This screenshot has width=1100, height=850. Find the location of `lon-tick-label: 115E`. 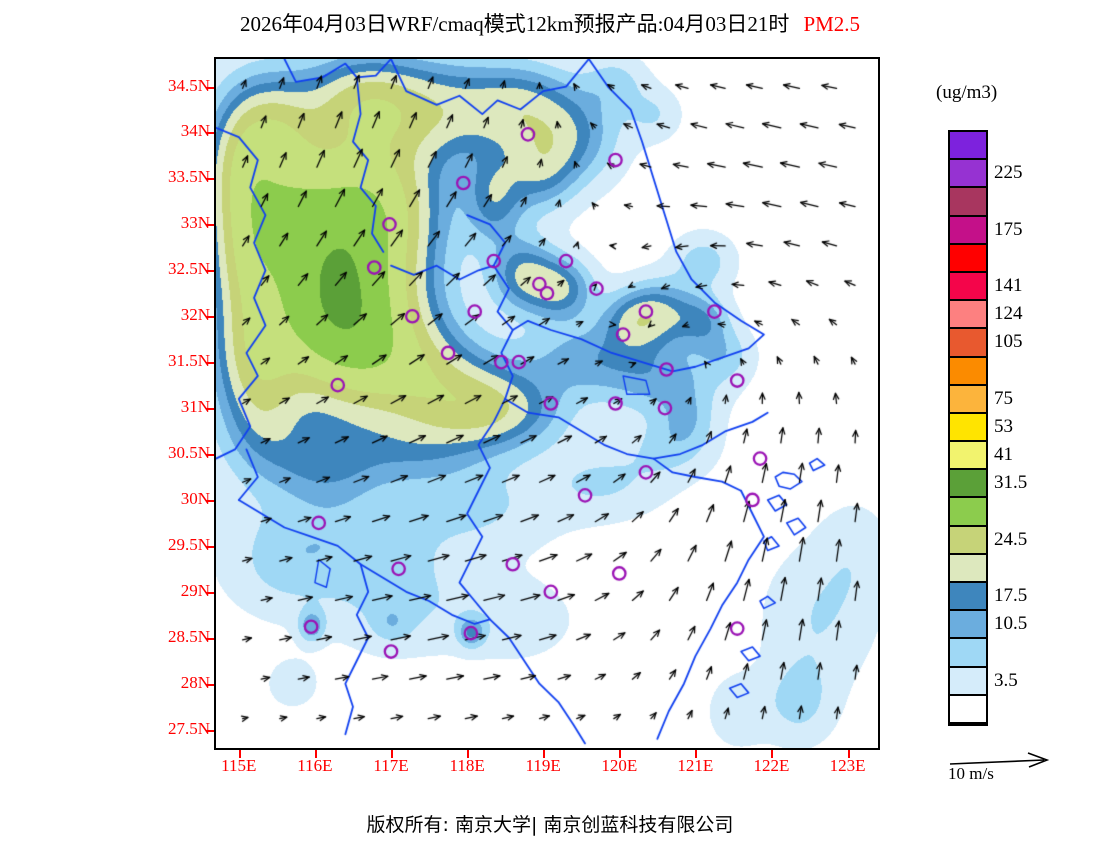

lon-tick-label: 115E is located at coordinates (239, 765).